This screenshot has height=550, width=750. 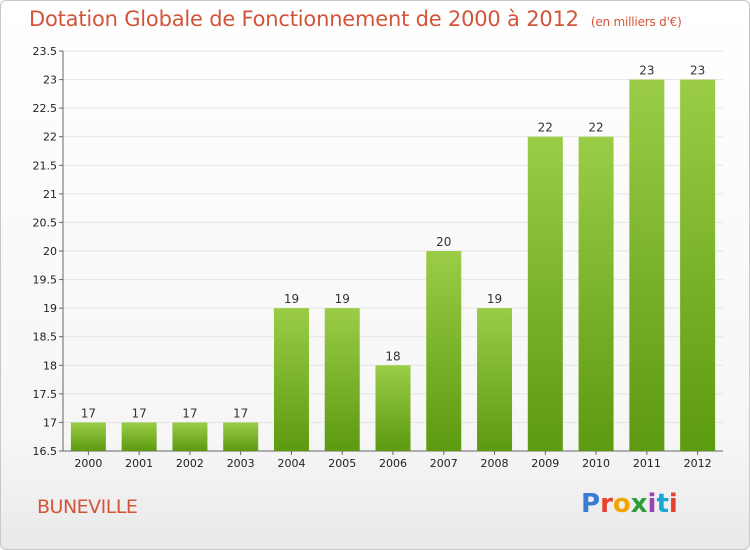 What do you see at coordinates (342, 463) in the screenshot?
I see `x-tick-label: 2005` at bounding box center [342, 463].